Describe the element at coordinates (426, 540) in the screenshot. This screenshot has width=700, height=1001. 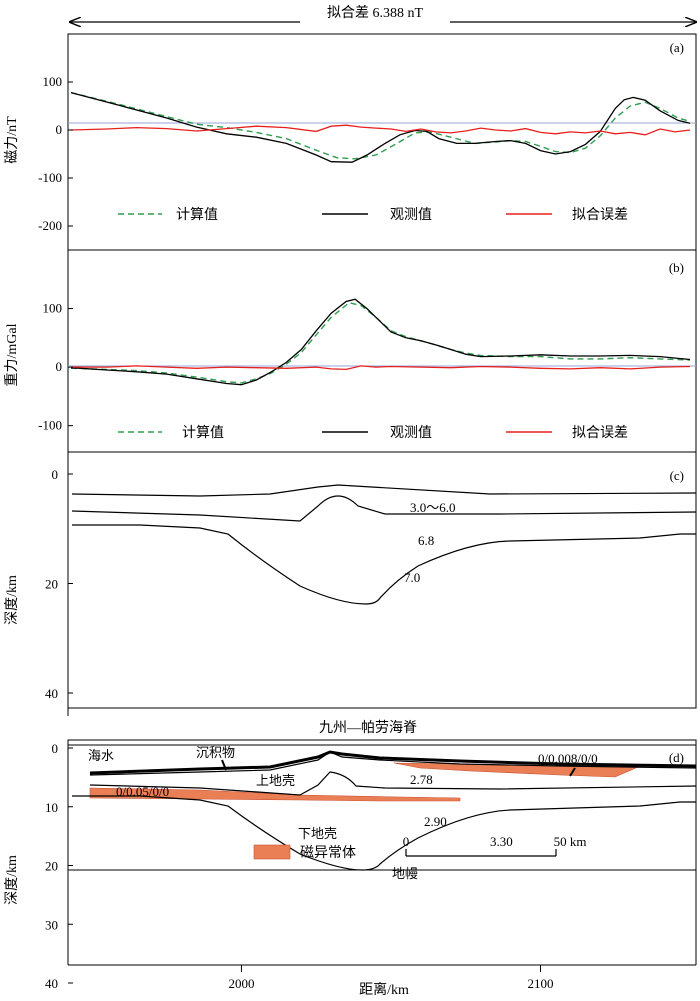
I see `panel-c-label-68: 6.8` at that location.